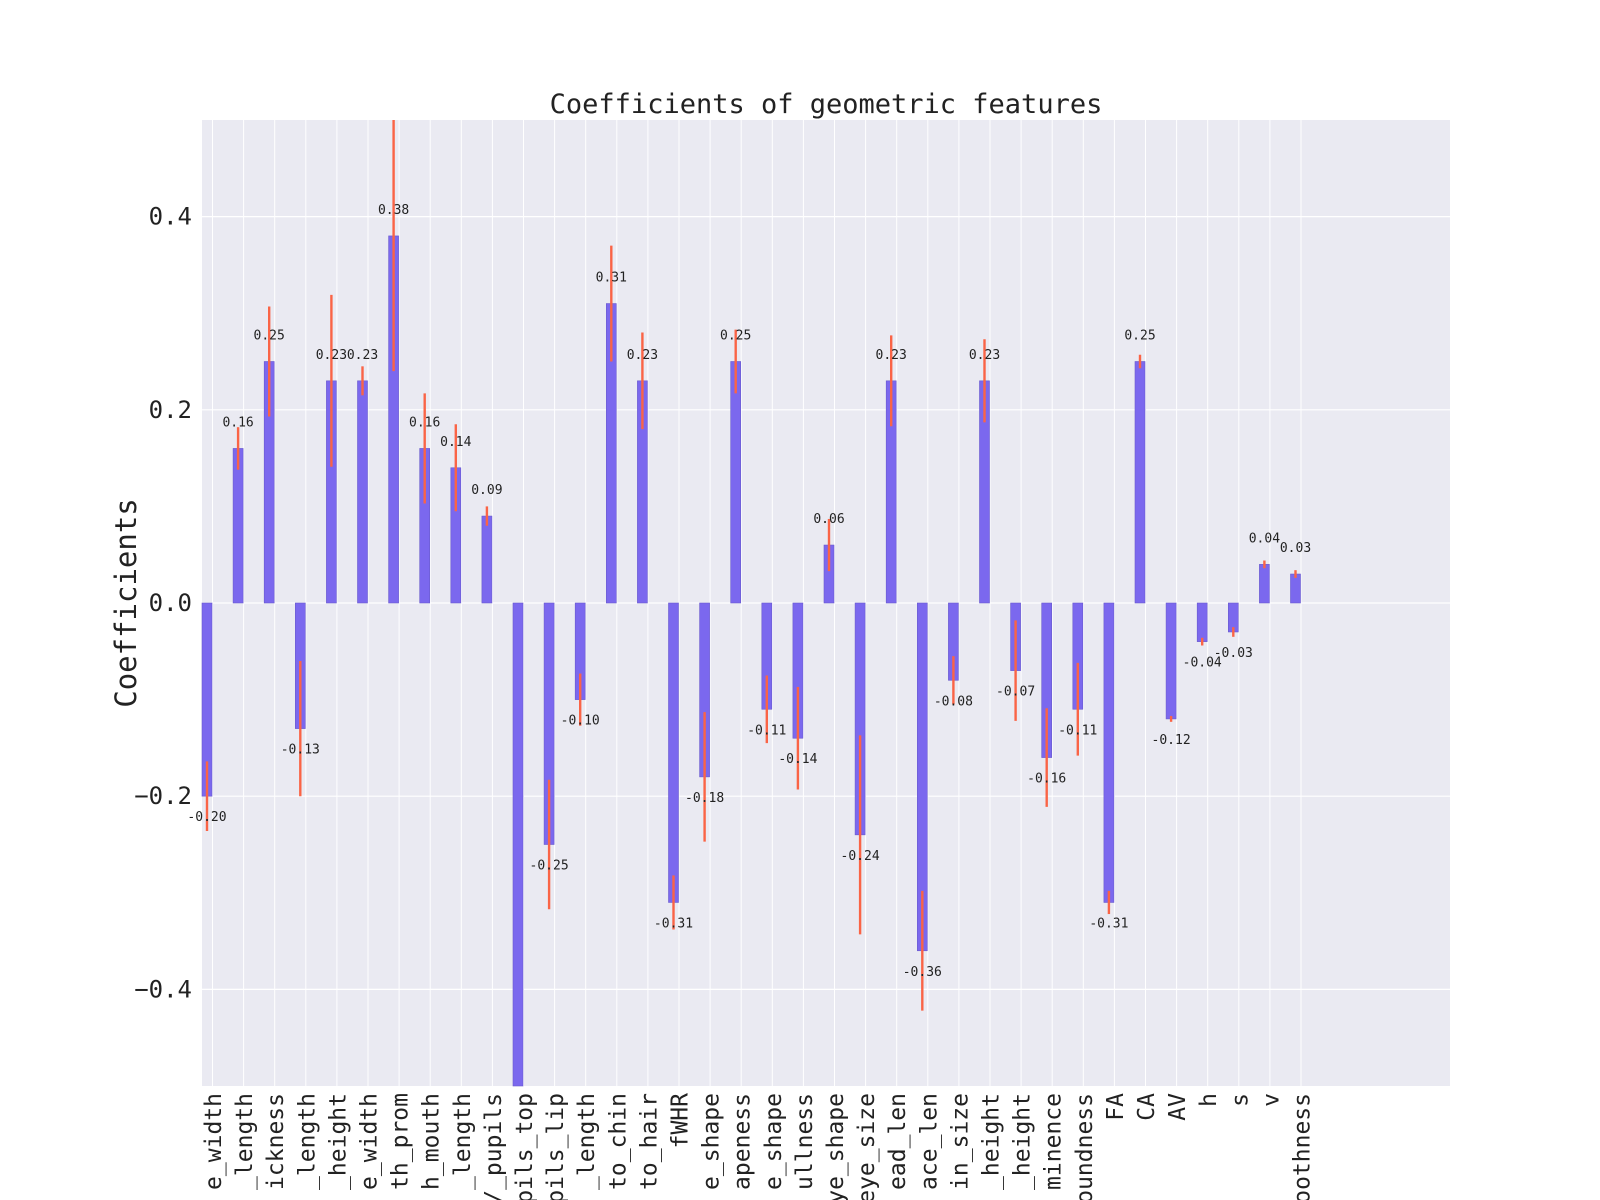 The width and height of the screenshot is (1600, 1200). I want to click on data-label: -0.08, so click(953, 701).